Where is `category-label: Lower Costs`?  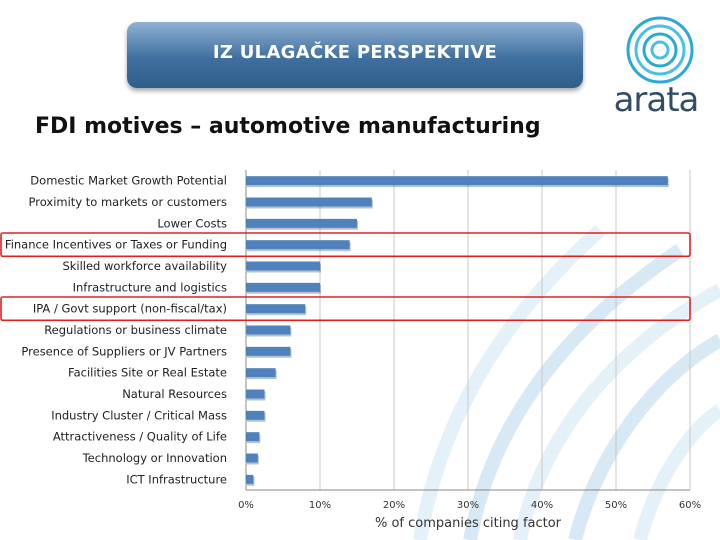 category-label: Lower Costs is located at coordinates (192, 223).